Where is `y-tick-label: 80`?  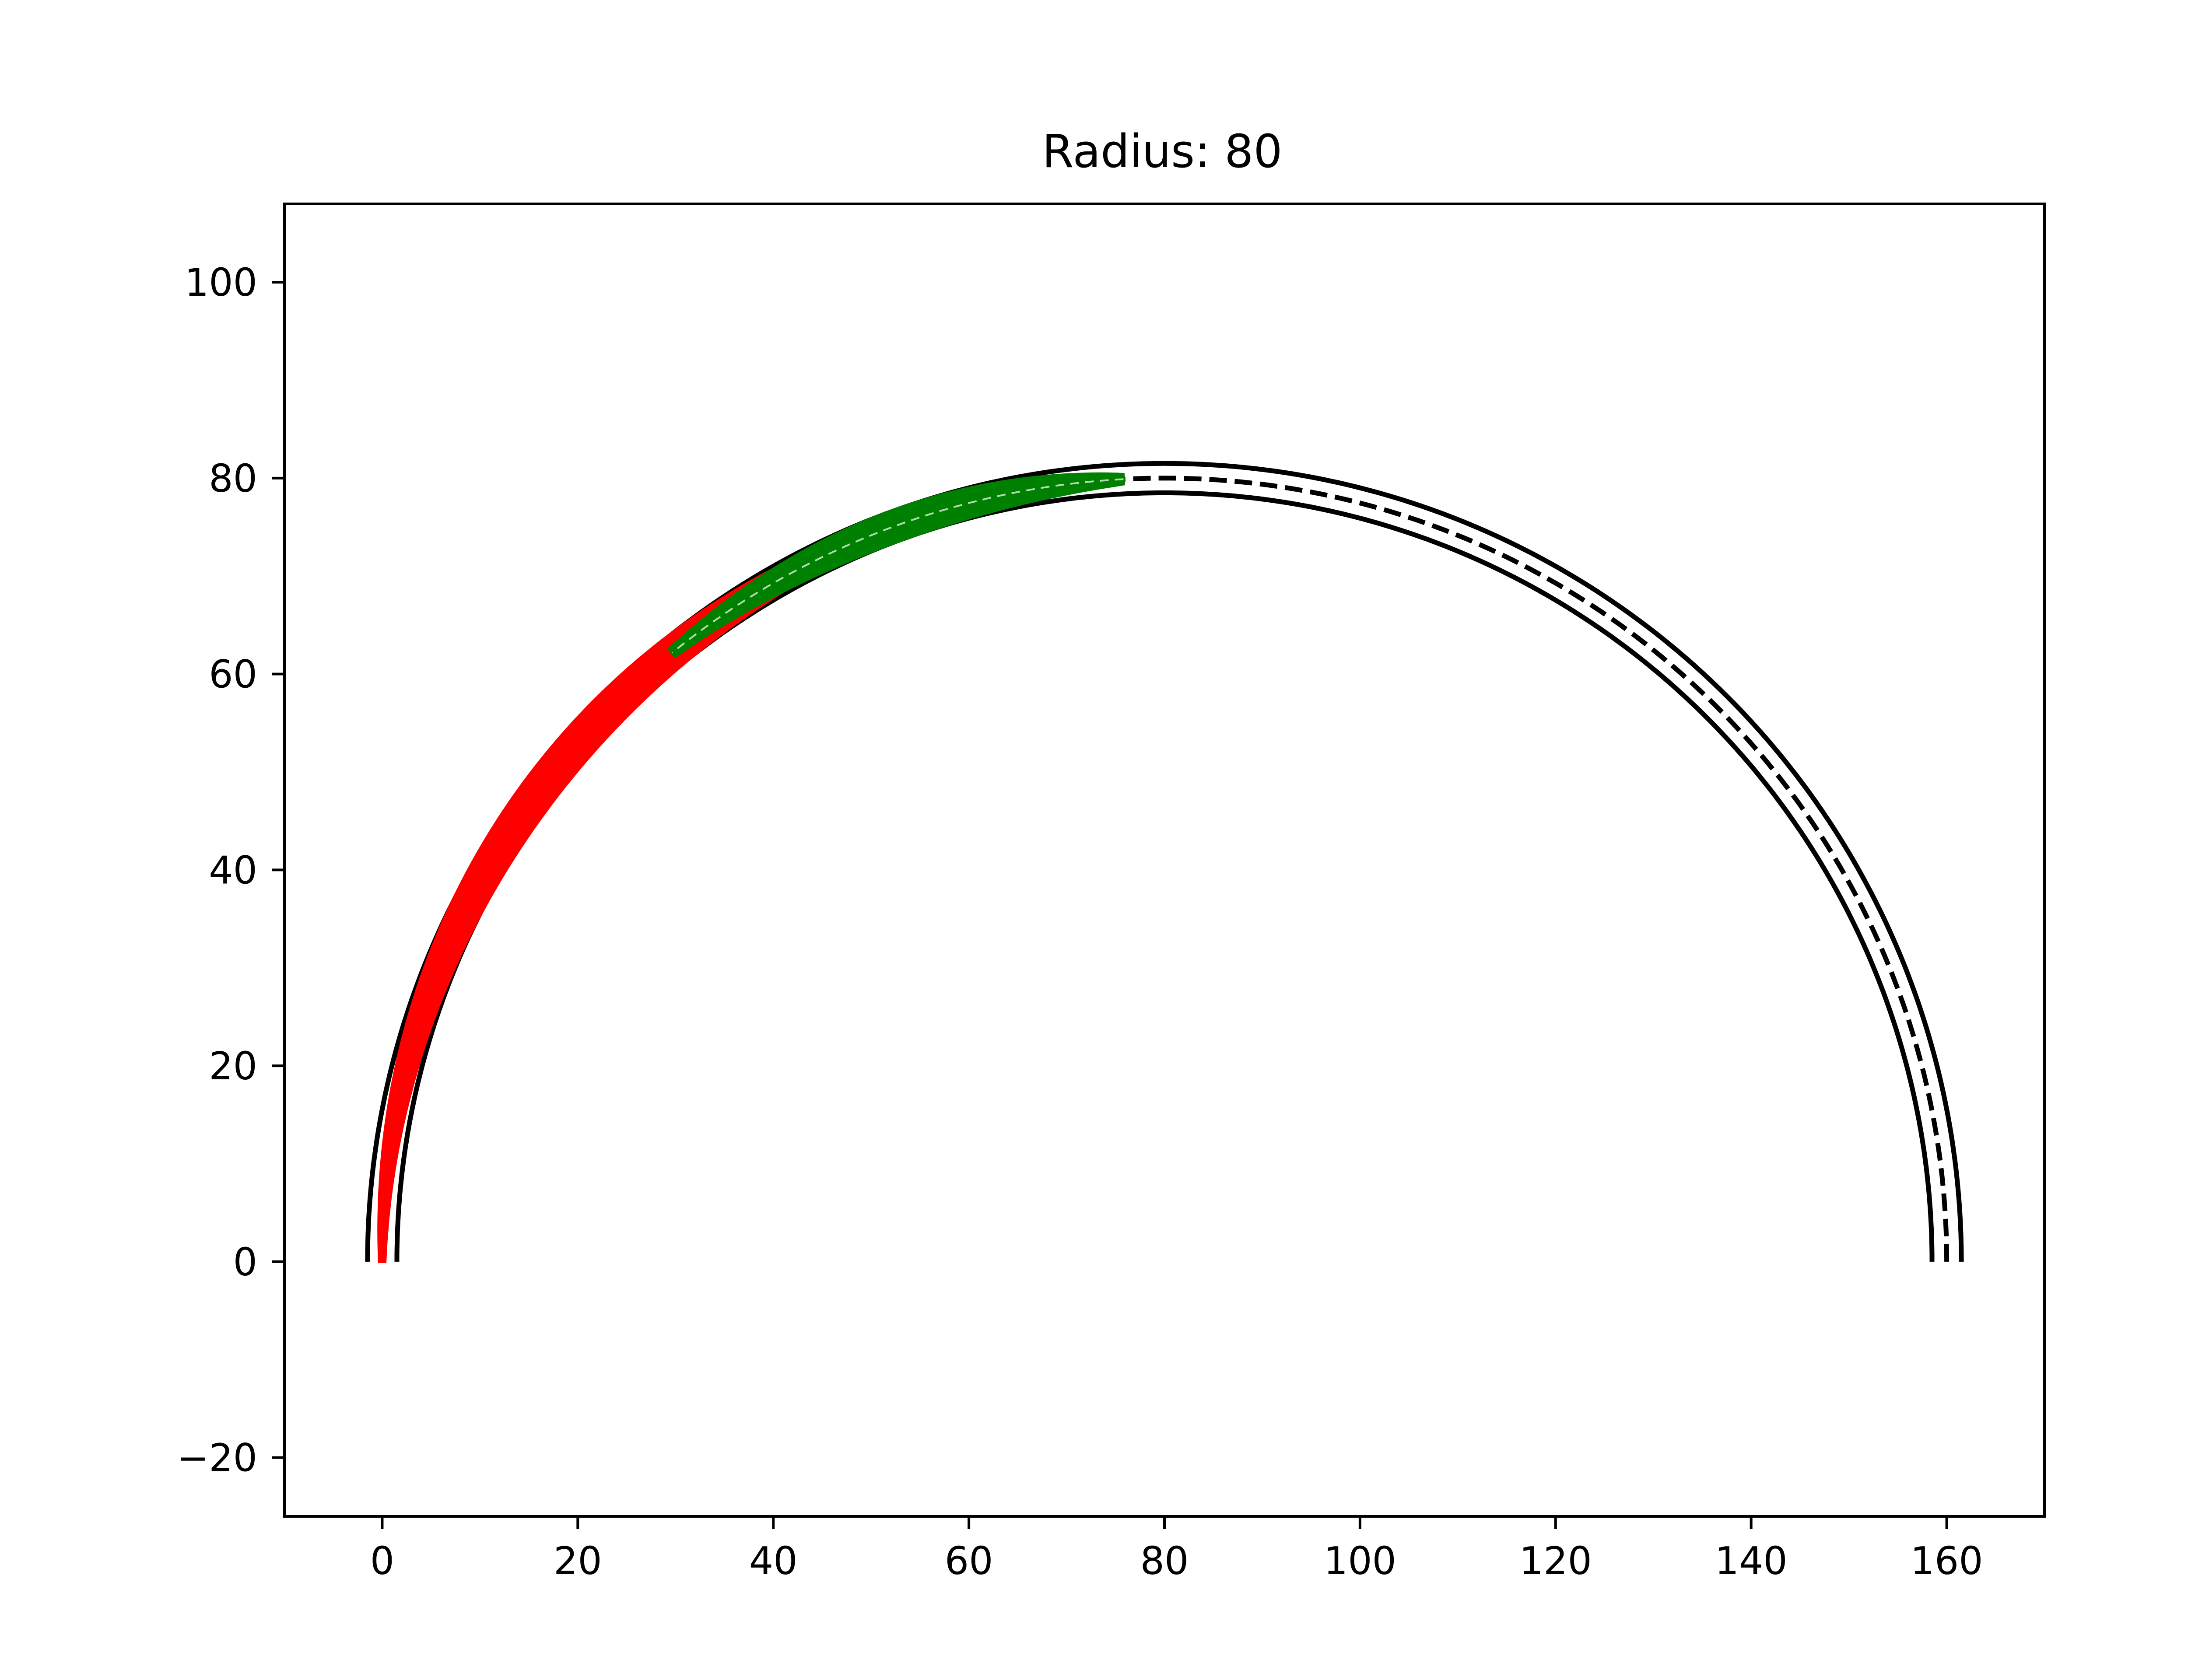
y-tick-label: 80 is located at coordinates (233, 478).